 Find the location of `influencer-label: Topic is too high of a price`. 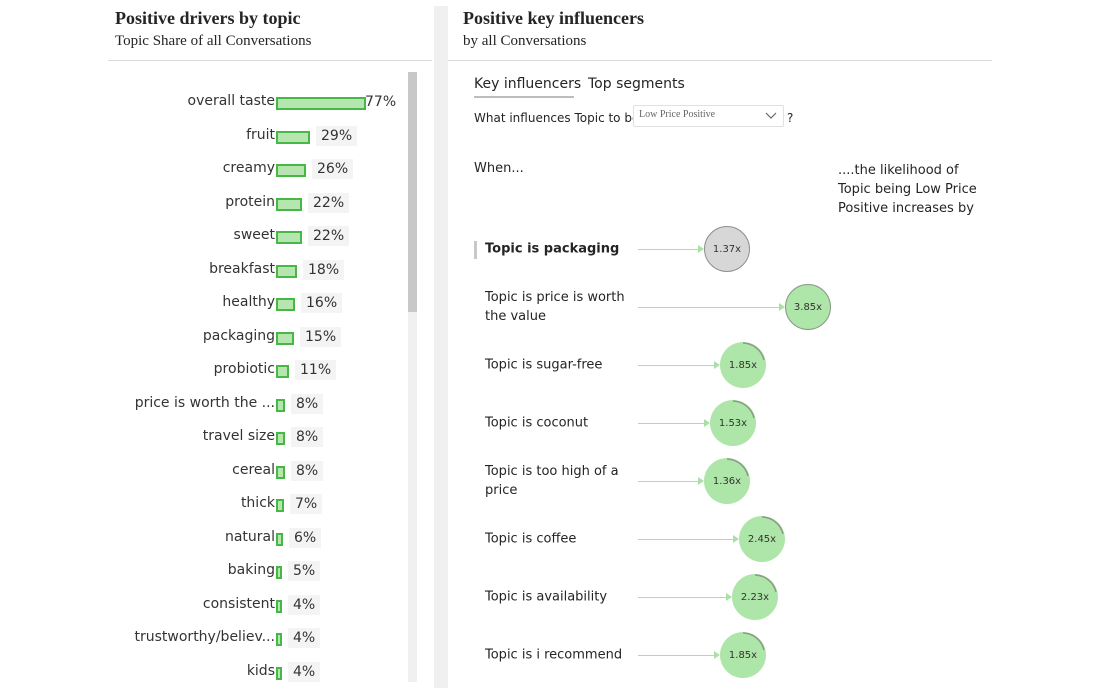

influencer-label: Topic is too high of a price is located at coordinates (552, 481).